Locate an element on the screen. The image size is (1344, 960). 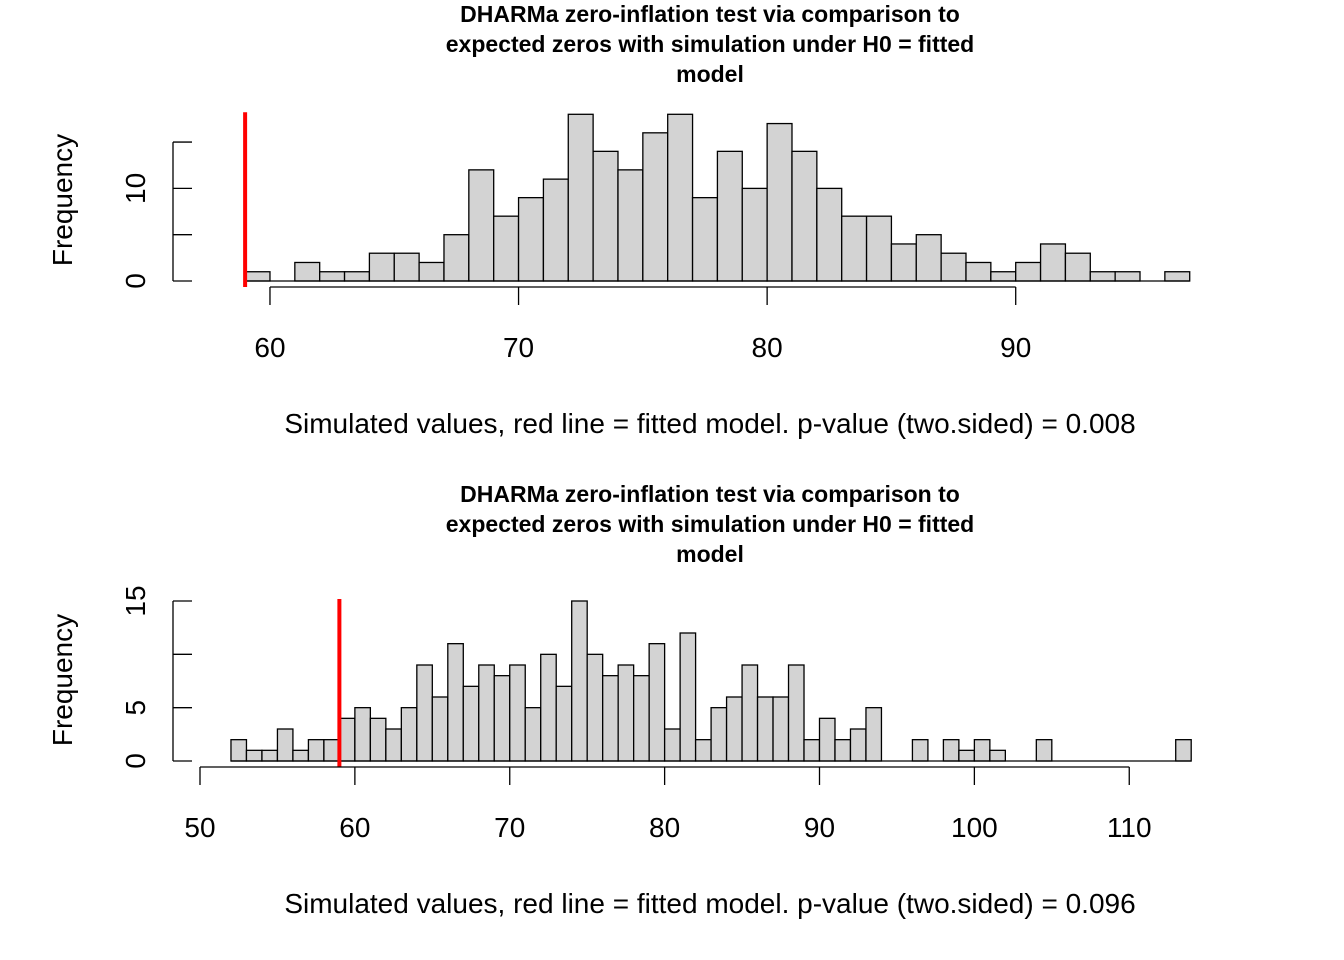
chart-title-line: model is located at coordinates (710, 554).